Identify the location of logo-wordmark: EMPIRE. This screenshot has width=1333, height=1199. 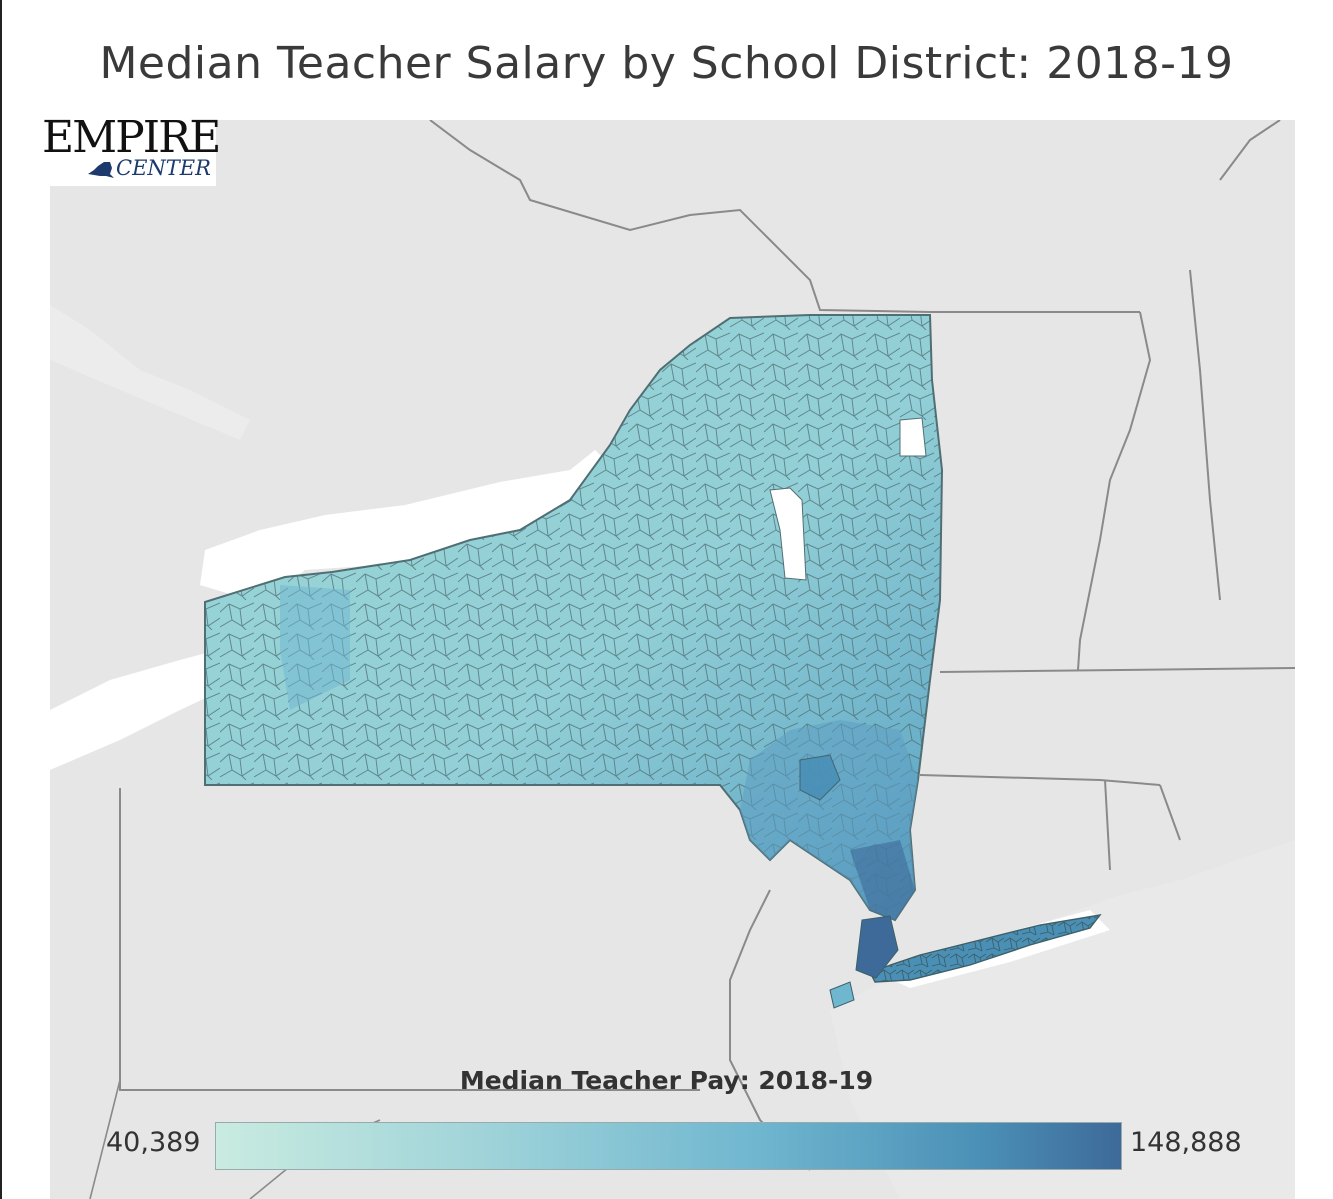
(131, 137).